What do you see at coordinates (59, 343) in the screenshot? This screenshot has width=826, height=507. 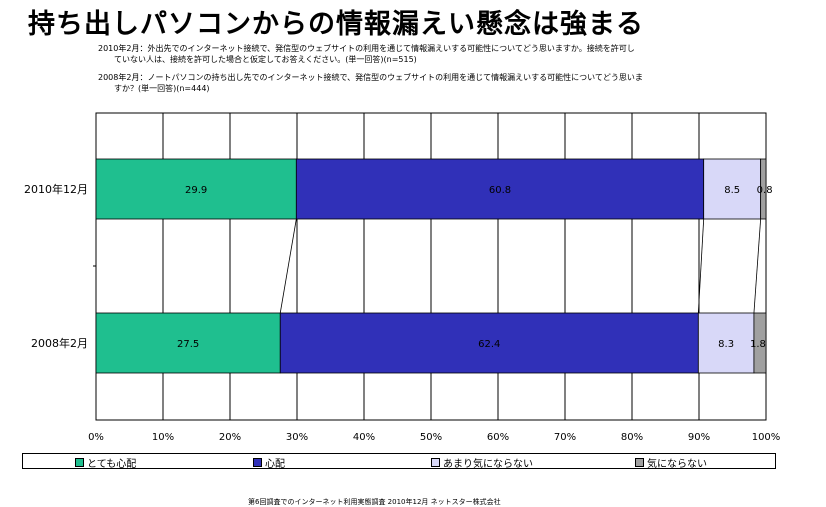 I see `category-label: 2008年2月` at bounding box center [59, 343].